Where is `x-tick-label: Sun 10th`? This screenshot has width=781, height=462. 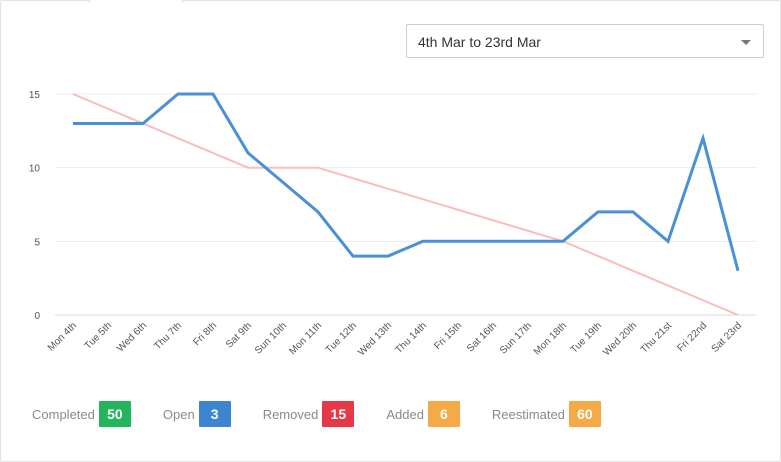 x-tick-label: Sun 10th is located at coordinates (271, 338).